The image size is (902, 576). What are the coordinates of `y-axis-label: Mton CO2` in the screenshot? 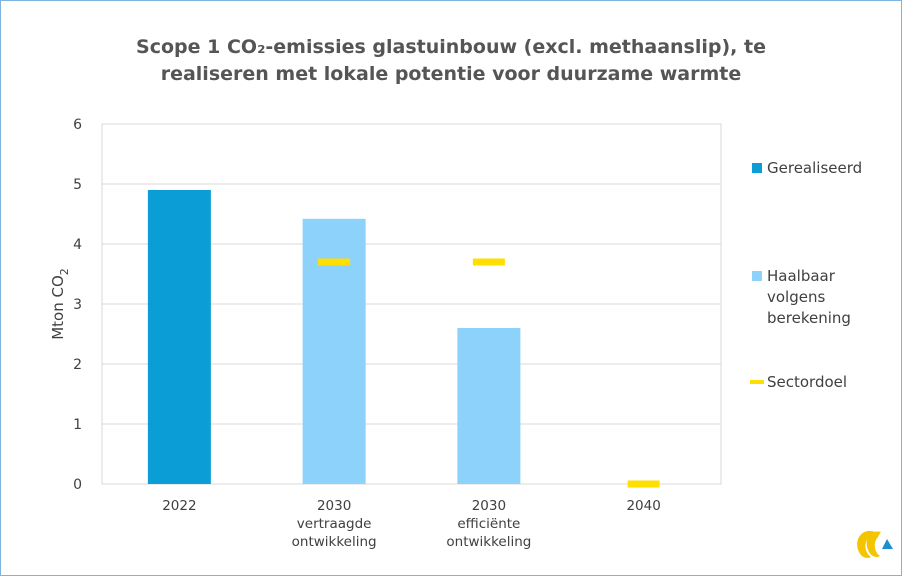 It's located at (60, 304).